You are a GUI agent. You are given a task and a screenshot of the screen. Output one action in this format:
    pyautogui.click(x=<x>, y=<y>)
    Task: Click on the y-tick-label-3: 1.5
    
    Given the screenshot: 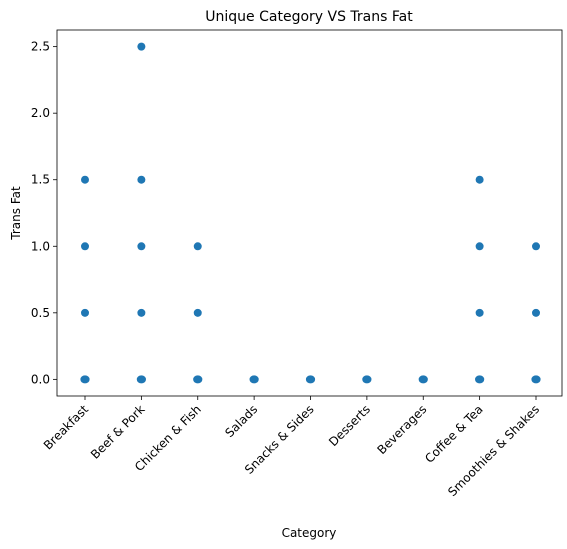 What is the action you would take?
    pyautogui.click(x=40, y=180)
    